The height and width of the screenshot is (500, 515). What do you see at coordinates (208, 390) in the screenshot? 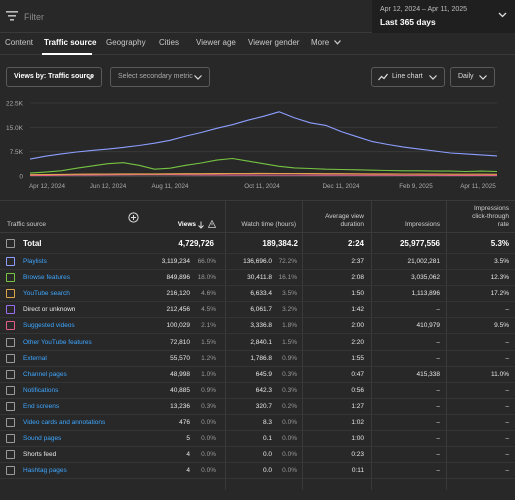
I see `row-views-pct: 0.9%` at bounding box center [208, 390].